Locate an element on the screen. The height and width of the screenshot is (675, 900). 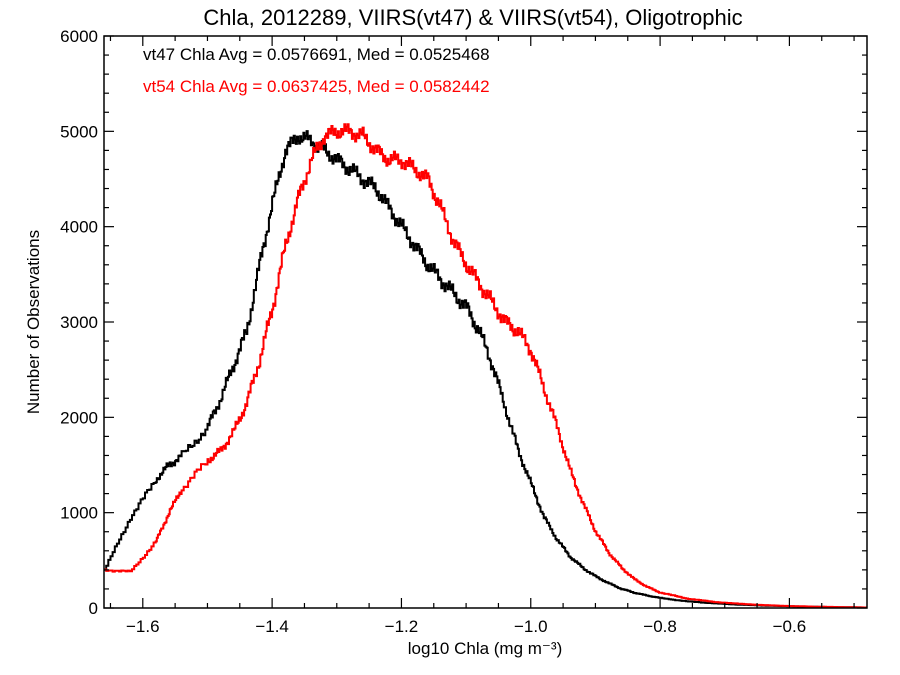
y-tick-label: 0 is located at coordinates (93, 608).